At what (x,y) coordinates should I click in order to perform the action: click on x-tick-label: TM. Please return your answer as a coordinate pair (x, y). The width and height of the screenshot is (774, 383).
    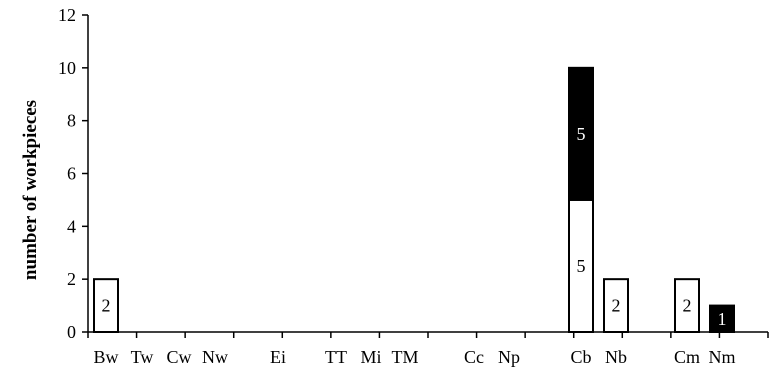
    Looking at the image, I should click on (405, 357).